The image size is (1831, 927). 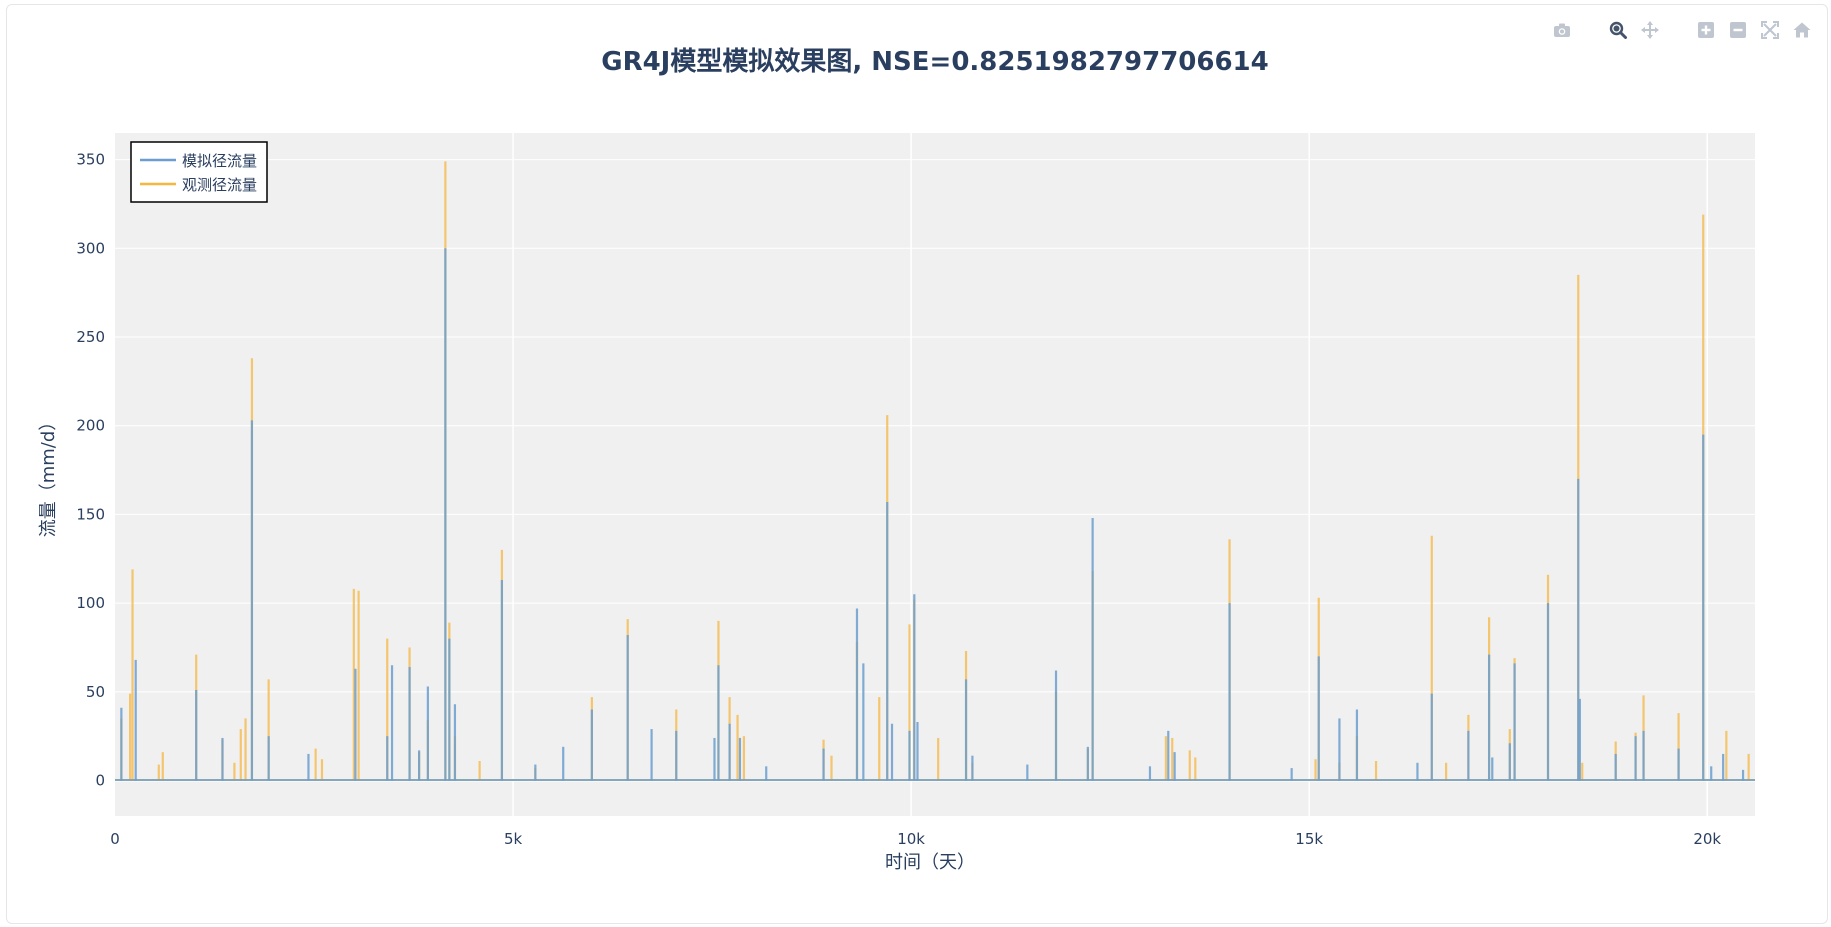 What do you see at coordinates (1682, 30) in the screenshot?
I see `modebar` at bounding box center [1682, 30].